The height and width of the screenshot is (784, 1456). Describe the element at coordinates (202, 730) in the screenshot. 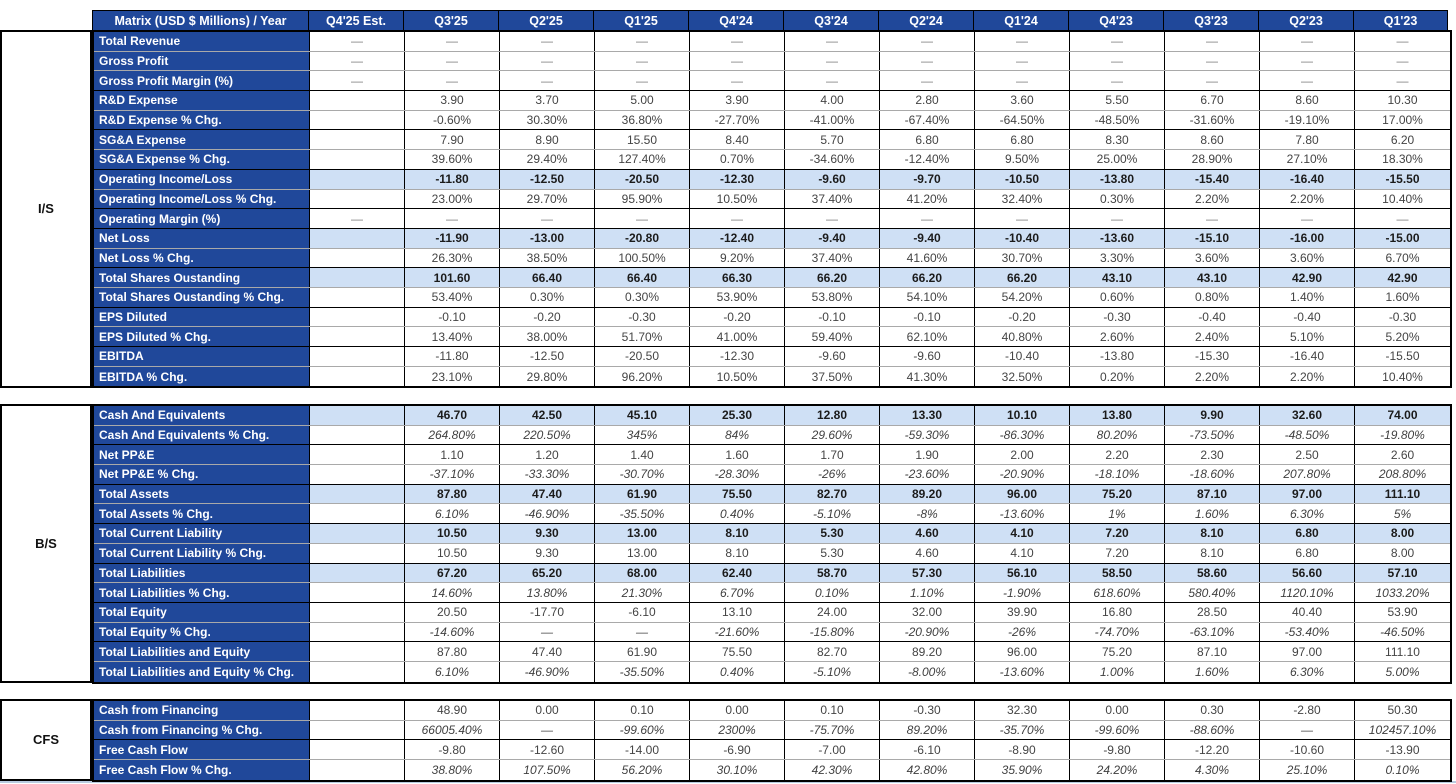

I see `row-label: Cash from Financing % Chg.` at that location.